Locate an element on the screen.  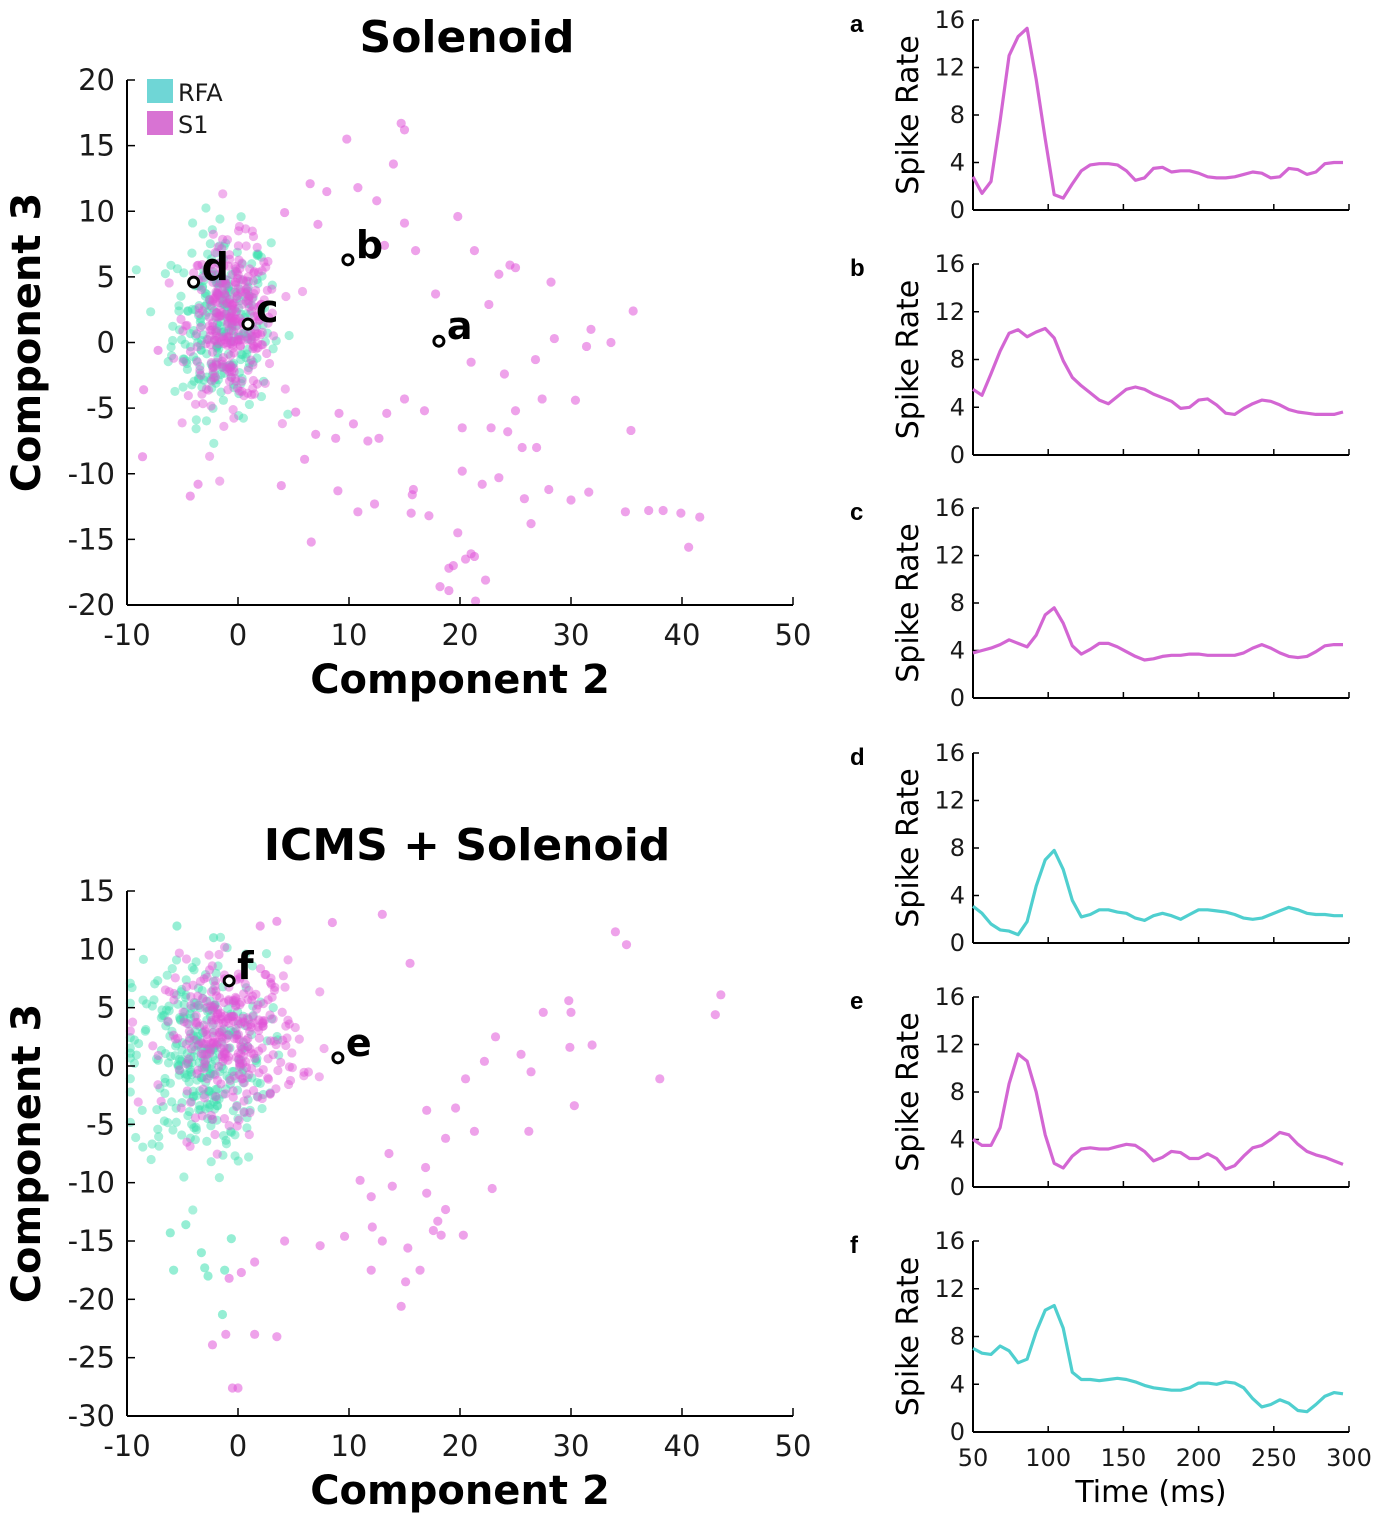
y-tick-label: -5 is located at coordinates (100, 408).